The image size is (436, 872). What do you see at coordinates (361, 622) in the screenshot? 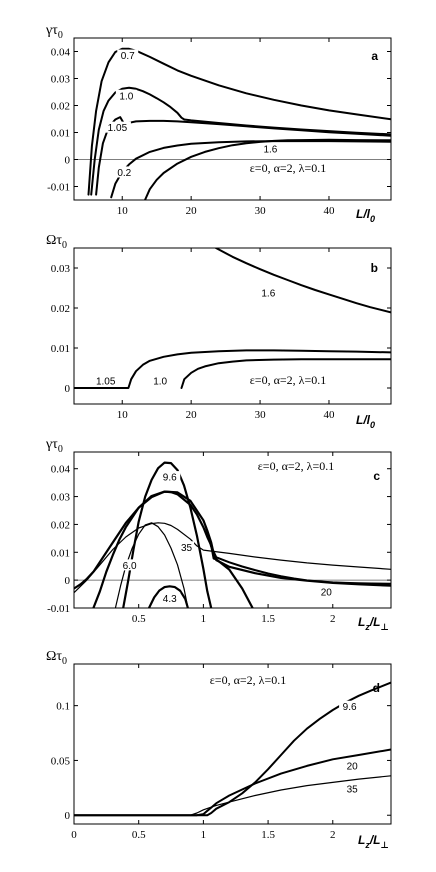
I see `x-axis-label-main: L` at bounding box center [361, 622].